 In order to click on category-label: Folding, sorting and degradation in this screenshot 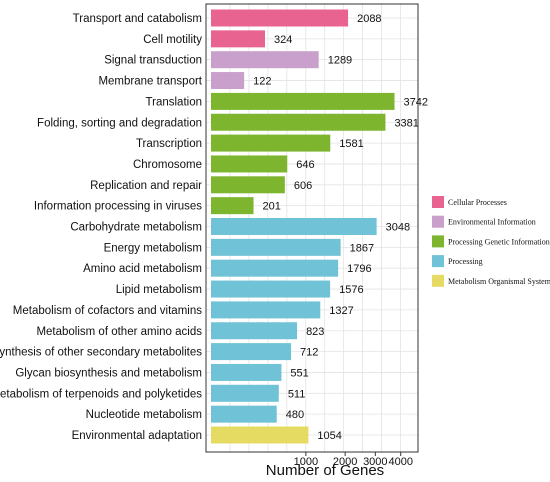, I will do `click(119, 123)`.